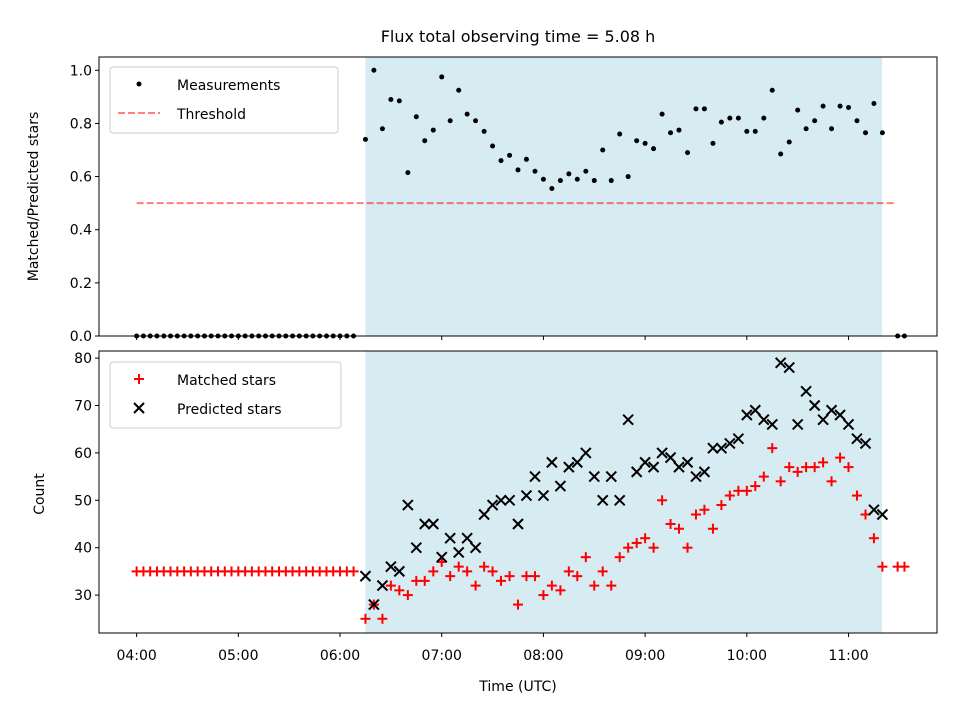 The width and height of the screenshot is (960, 720). What do you see at coordinates (83, 549) in the screenshot?
I see `y-tick-label: 40` at bounding box center [83, 549].